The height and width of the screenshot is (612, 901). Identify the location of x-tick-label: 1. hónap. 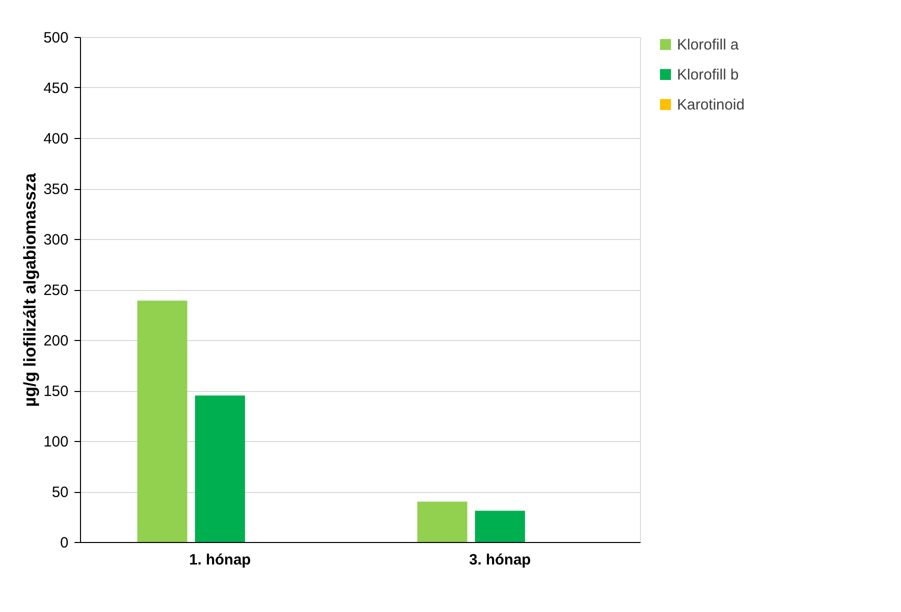
(220, 560).